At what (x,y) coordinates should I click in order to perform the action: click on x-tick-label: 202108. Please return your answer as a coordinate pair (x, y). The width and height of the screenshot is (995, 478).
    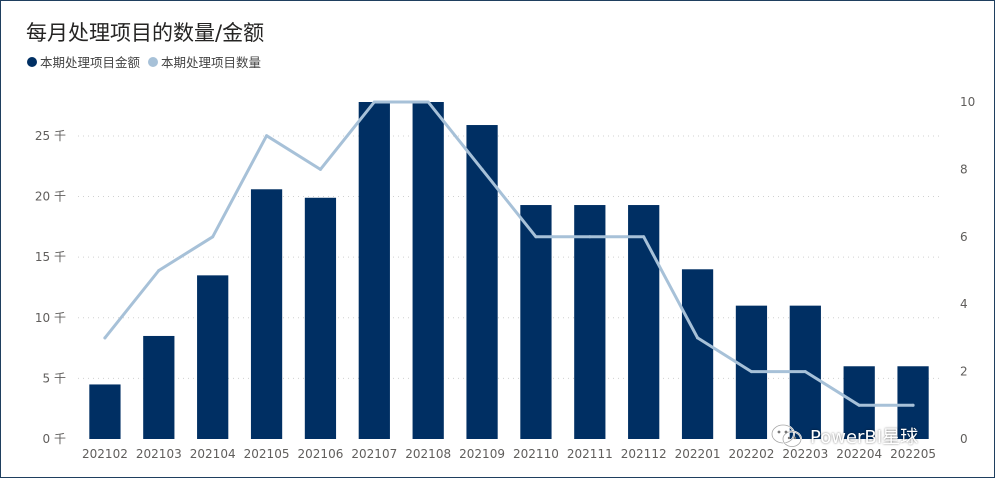
    Looking at the image, I should click on (428, 454).